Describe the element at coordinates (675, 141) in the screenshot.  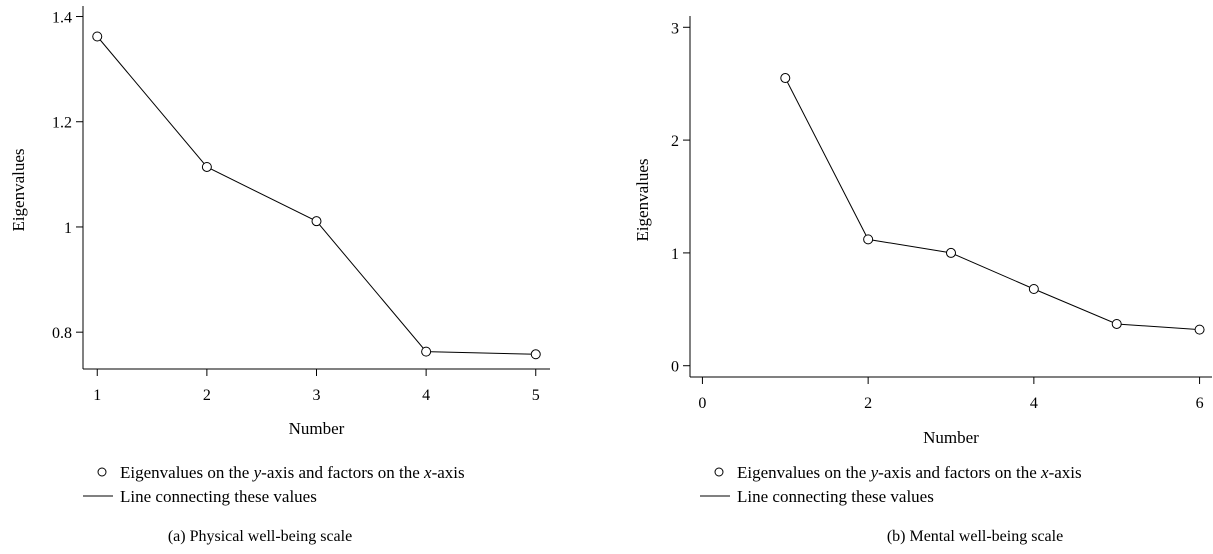
I see `y-tick-label: 2` at that location.